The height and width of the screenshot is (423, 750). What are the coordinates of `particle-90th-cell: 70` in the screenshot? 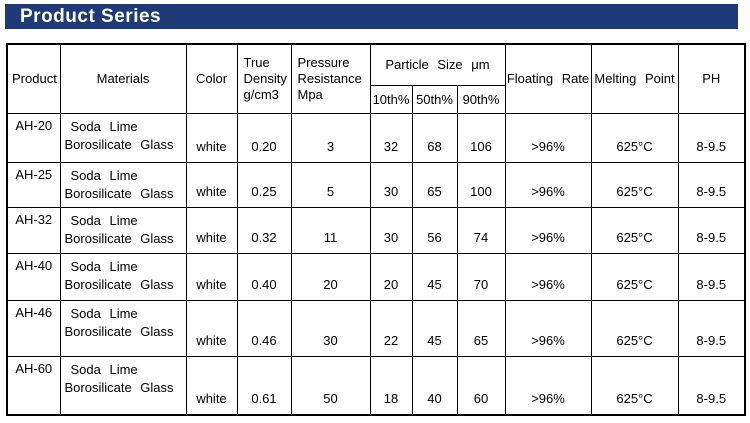 It's located at (481, 276).